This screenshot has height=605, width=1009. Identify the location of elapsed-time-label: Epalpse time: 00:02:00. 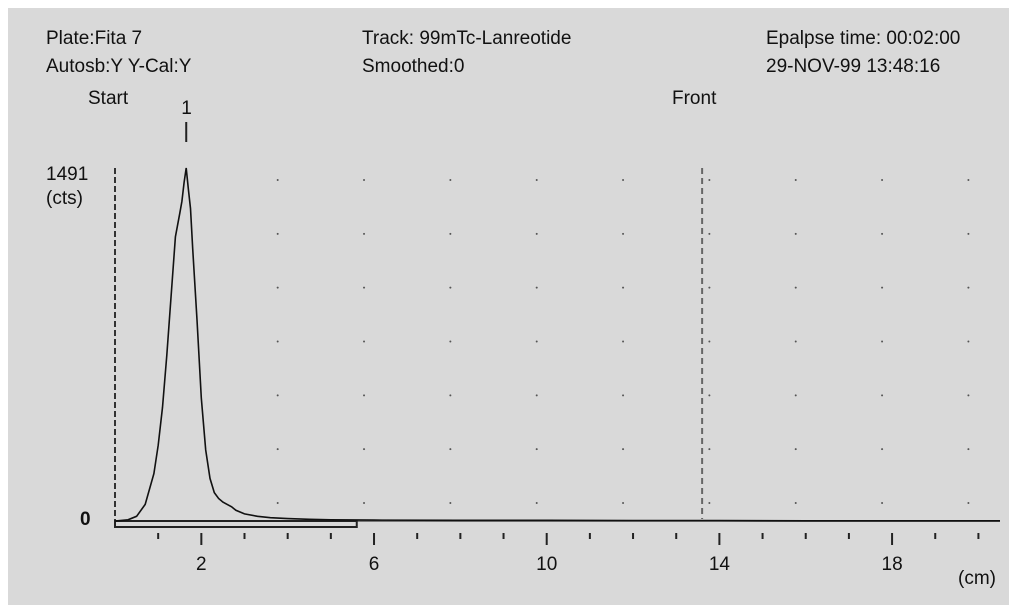
(863, 38).